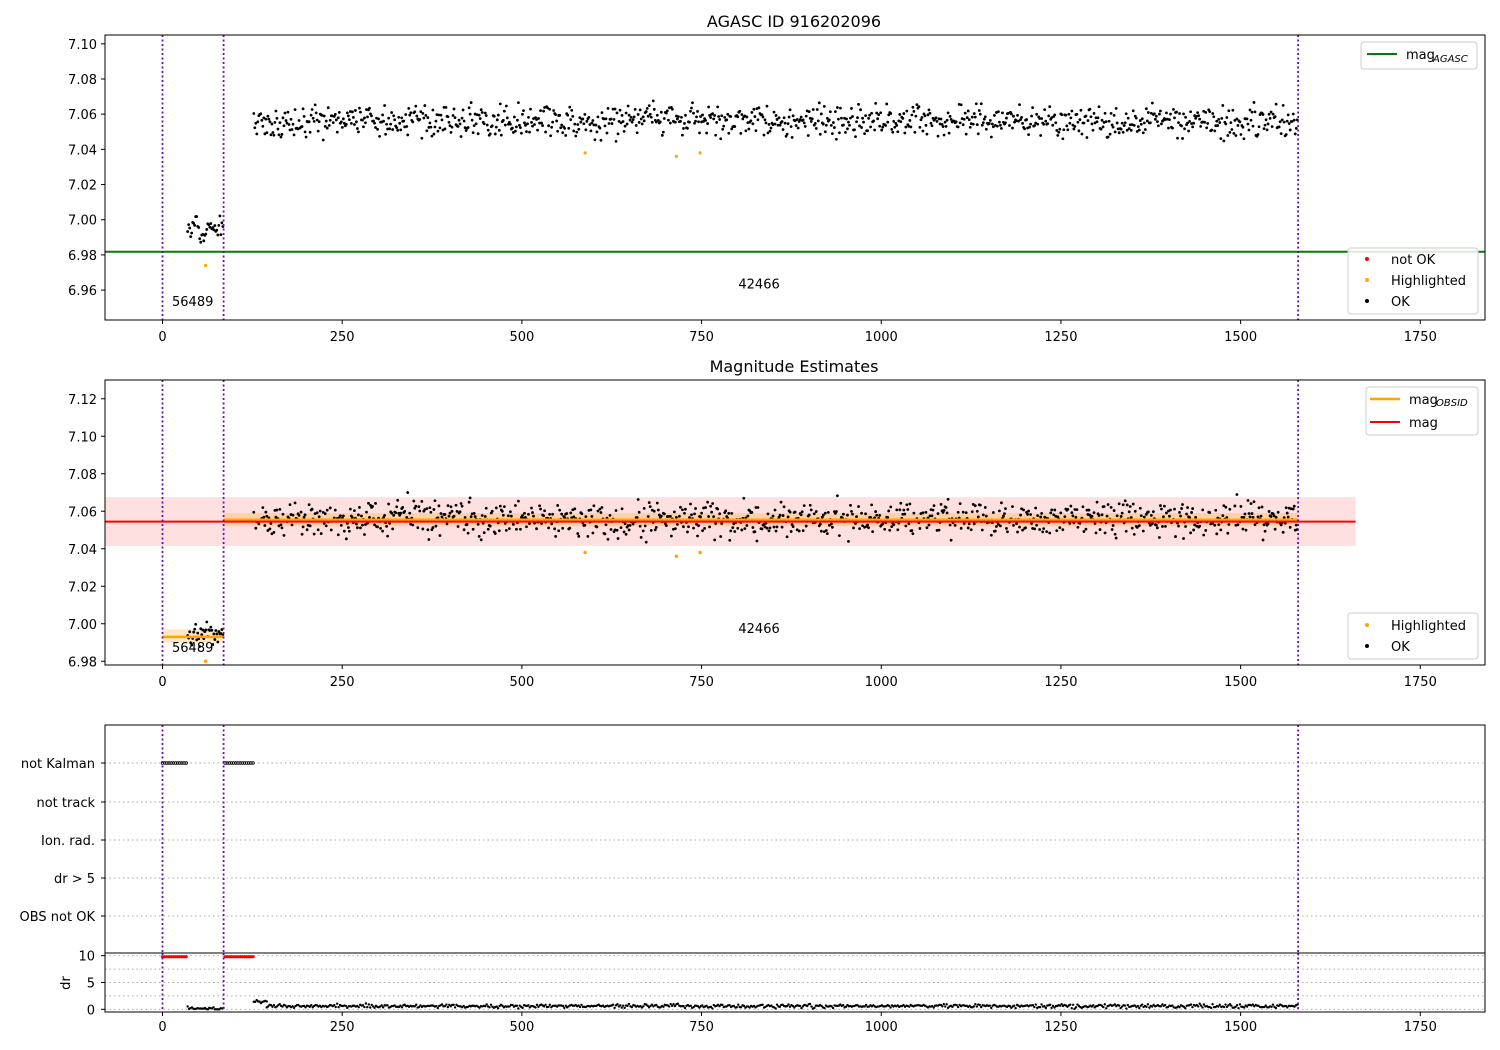 The image size is (1500, 1050). Describe the element at coordinates (162, 1027) in the screenshot. I see `panel4-x-tick-label: 0` at that location.